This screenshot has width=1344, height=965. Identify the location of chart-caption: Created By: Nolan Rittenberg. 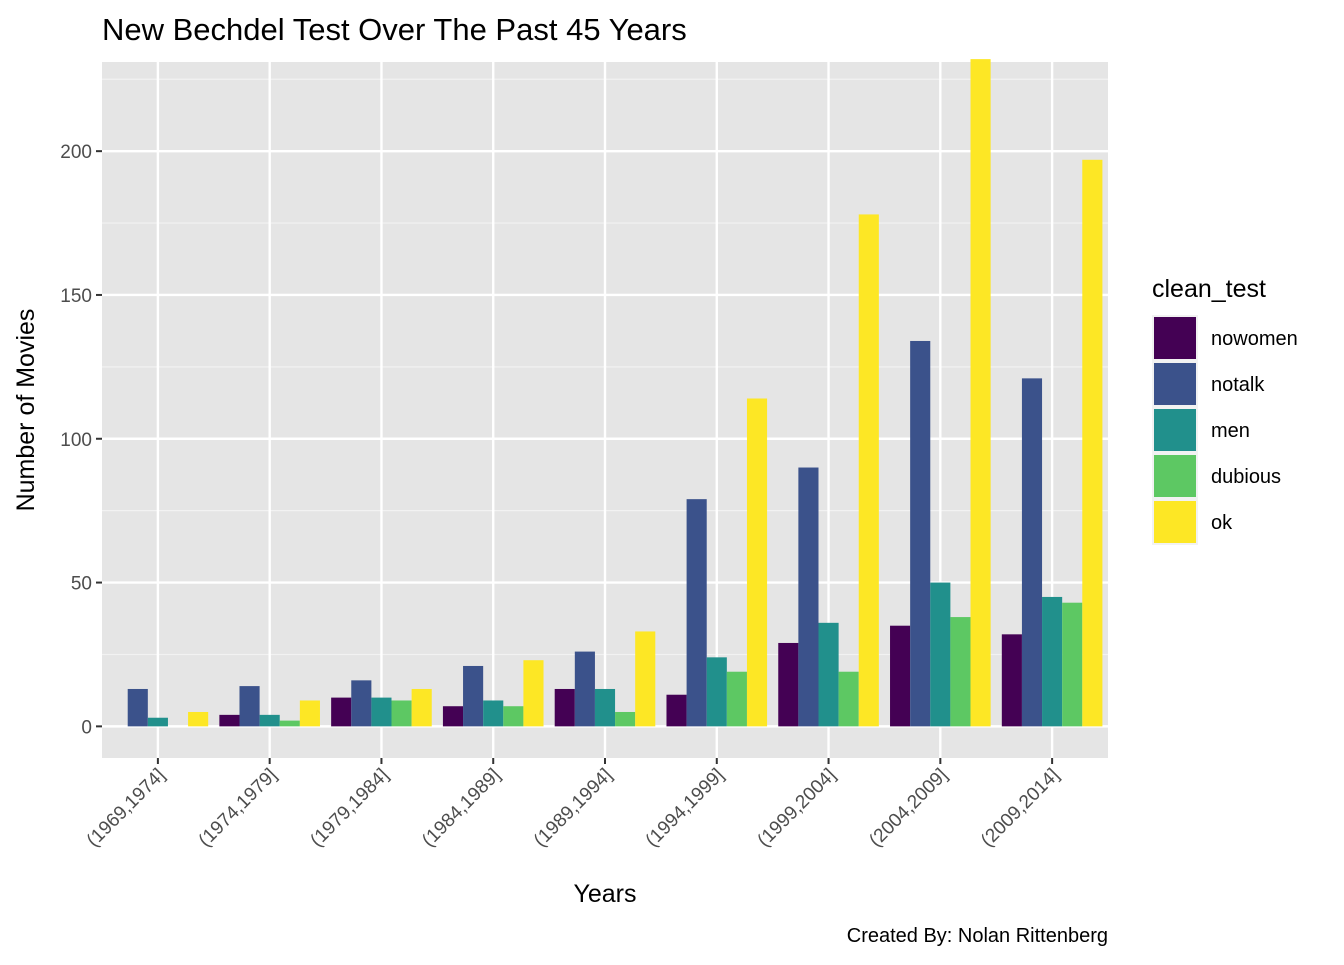
(977, 936).